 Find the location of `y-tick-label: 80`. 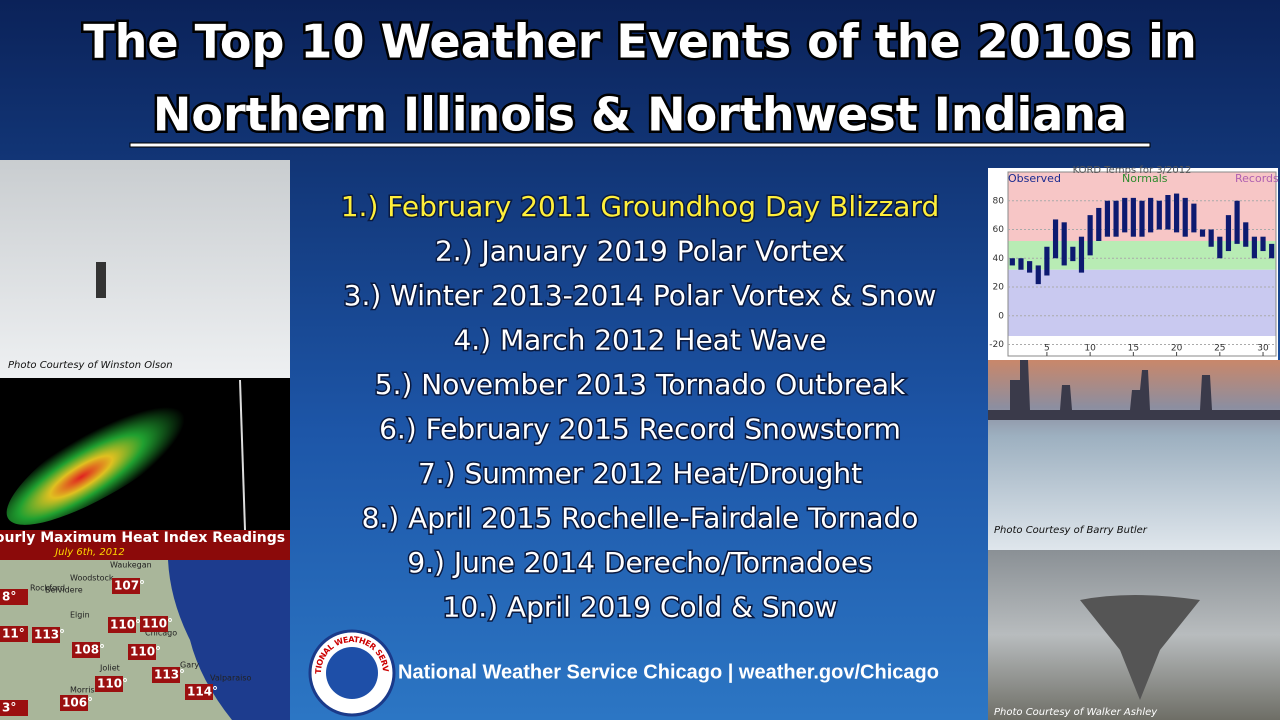

y-tick-label: 80 is located at coordinates (999, 201).